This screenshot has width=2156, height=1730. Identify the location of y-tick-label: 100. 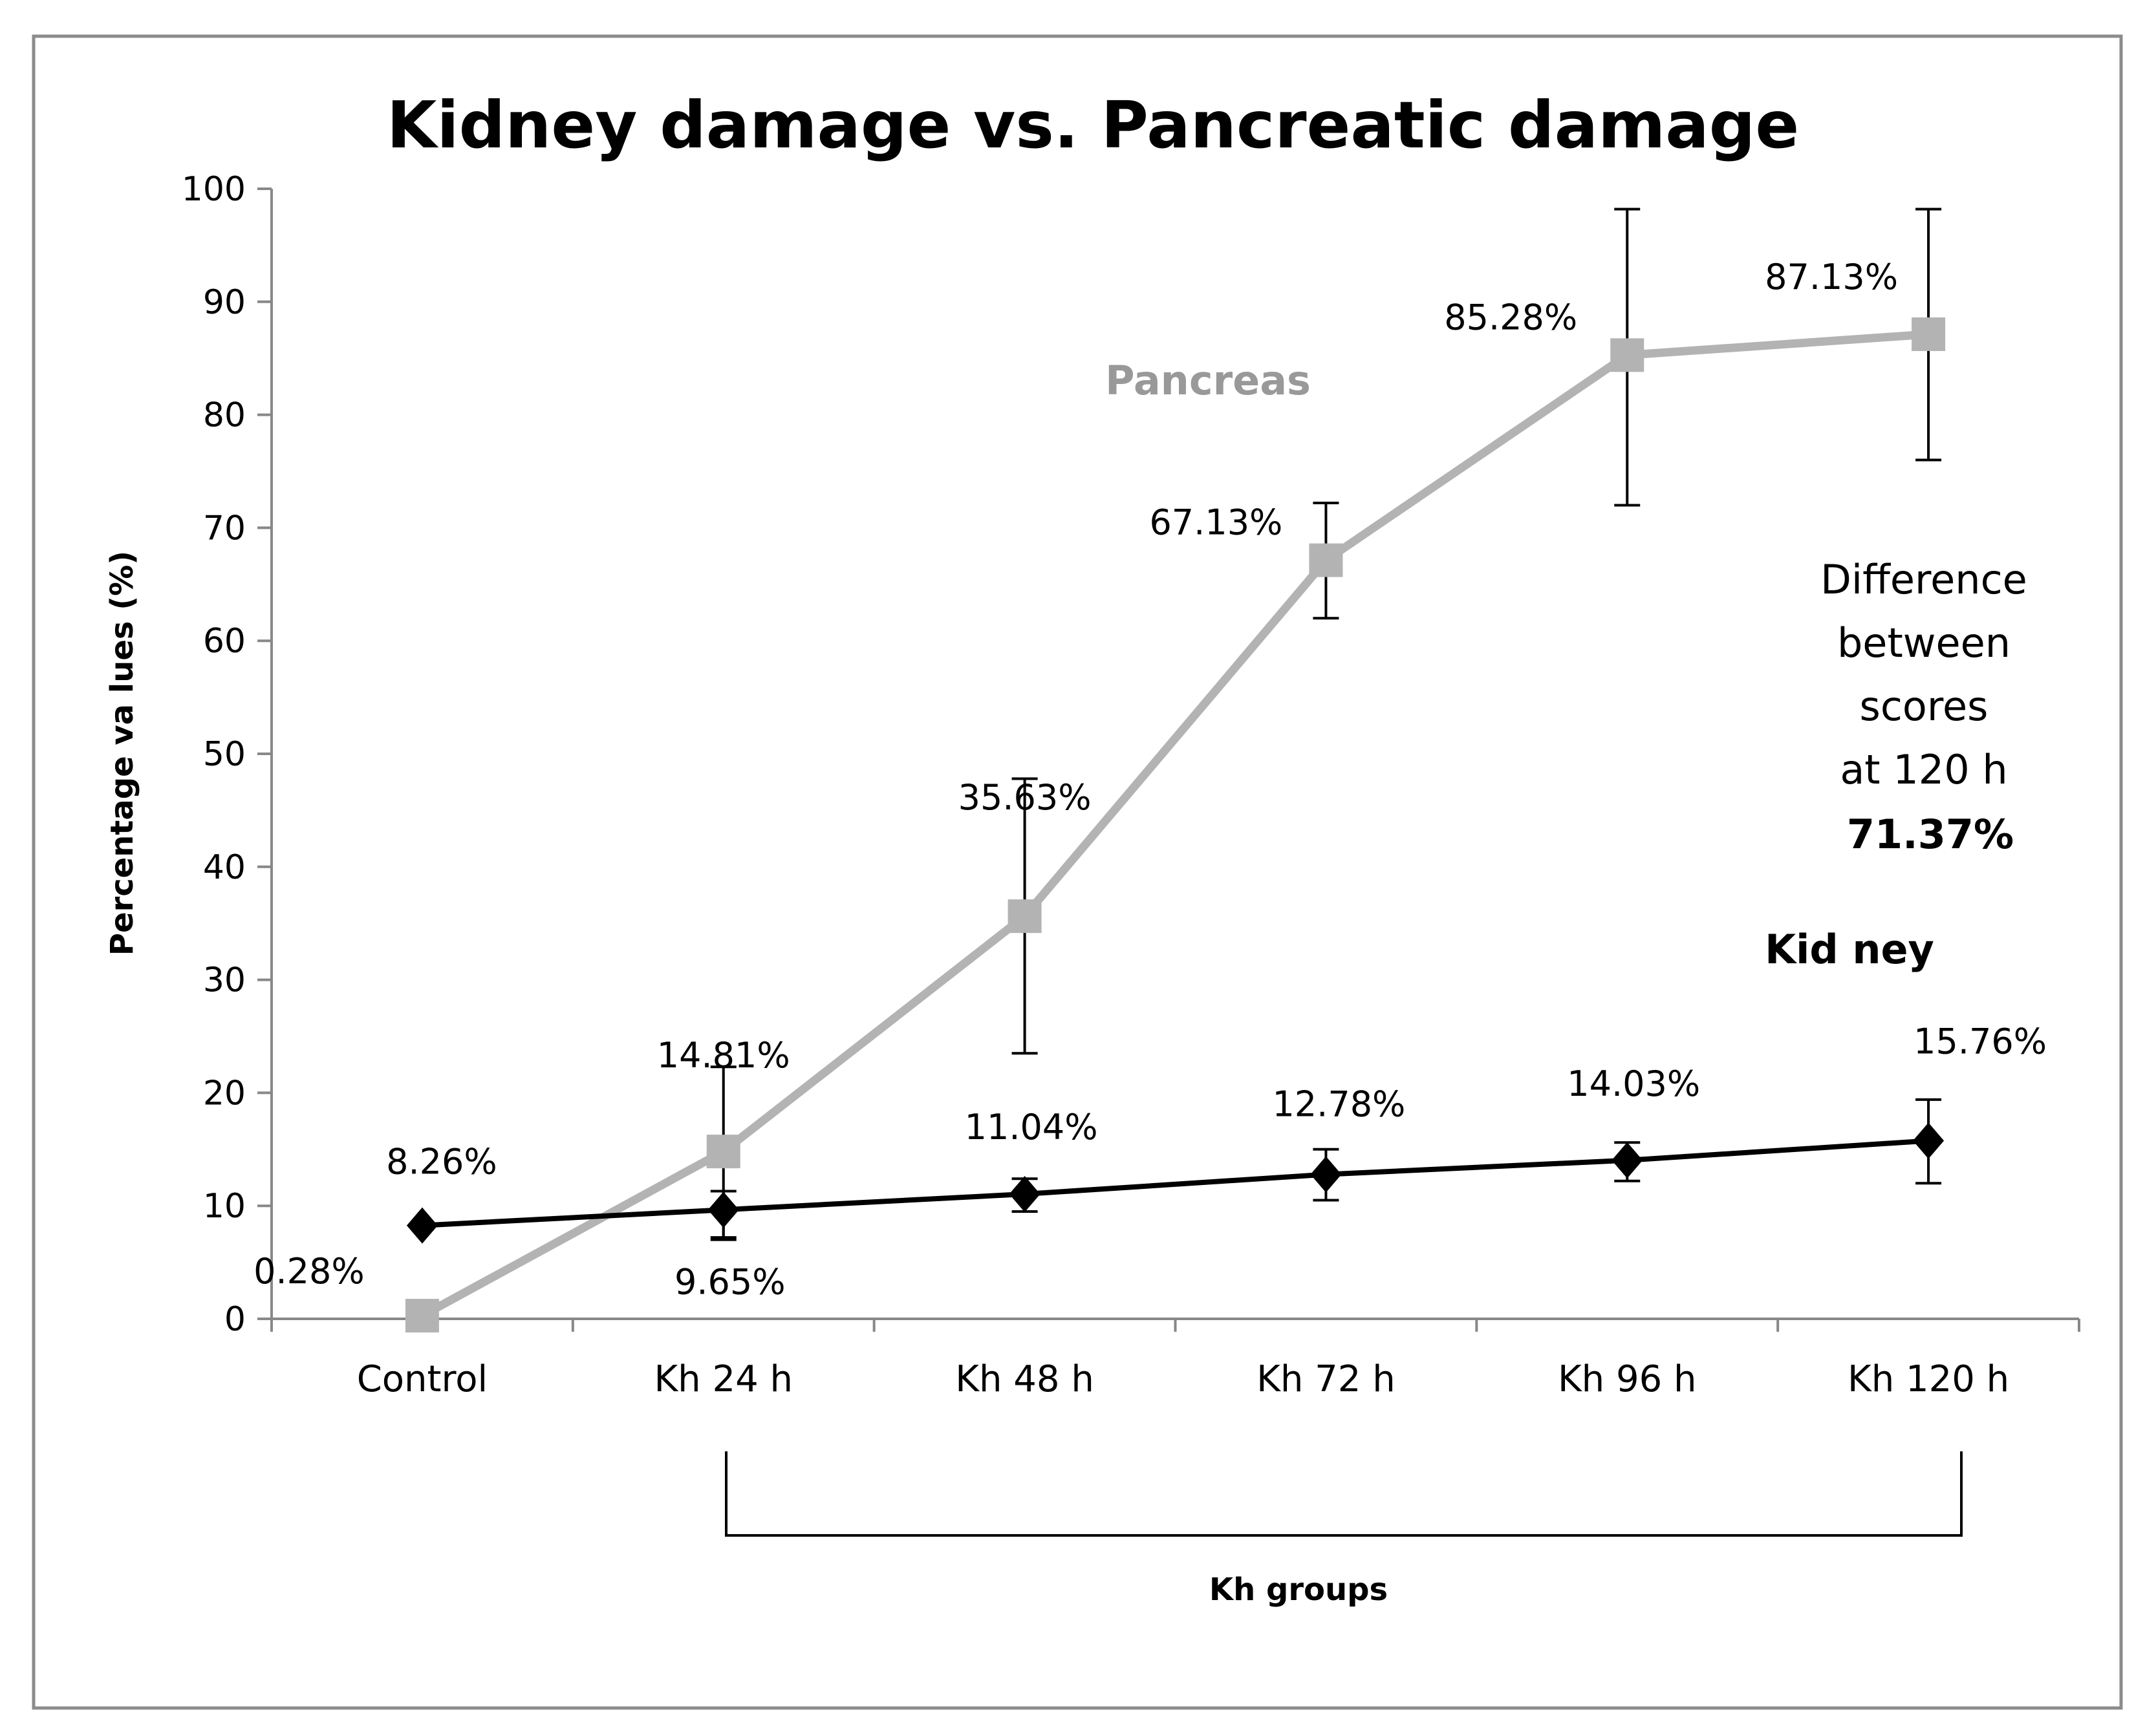
(214, 189).